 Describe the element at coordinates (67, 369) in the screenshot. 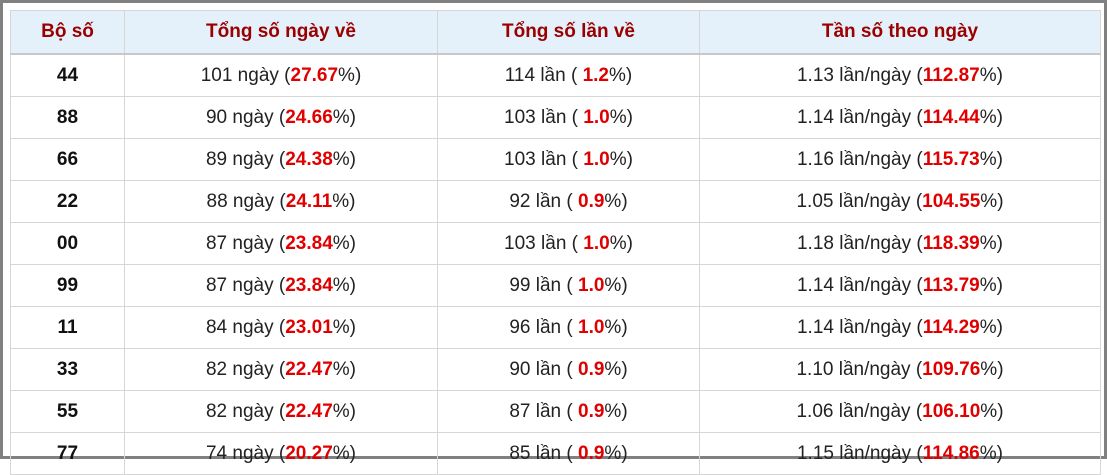

I see `number-cell: 33` at that location.